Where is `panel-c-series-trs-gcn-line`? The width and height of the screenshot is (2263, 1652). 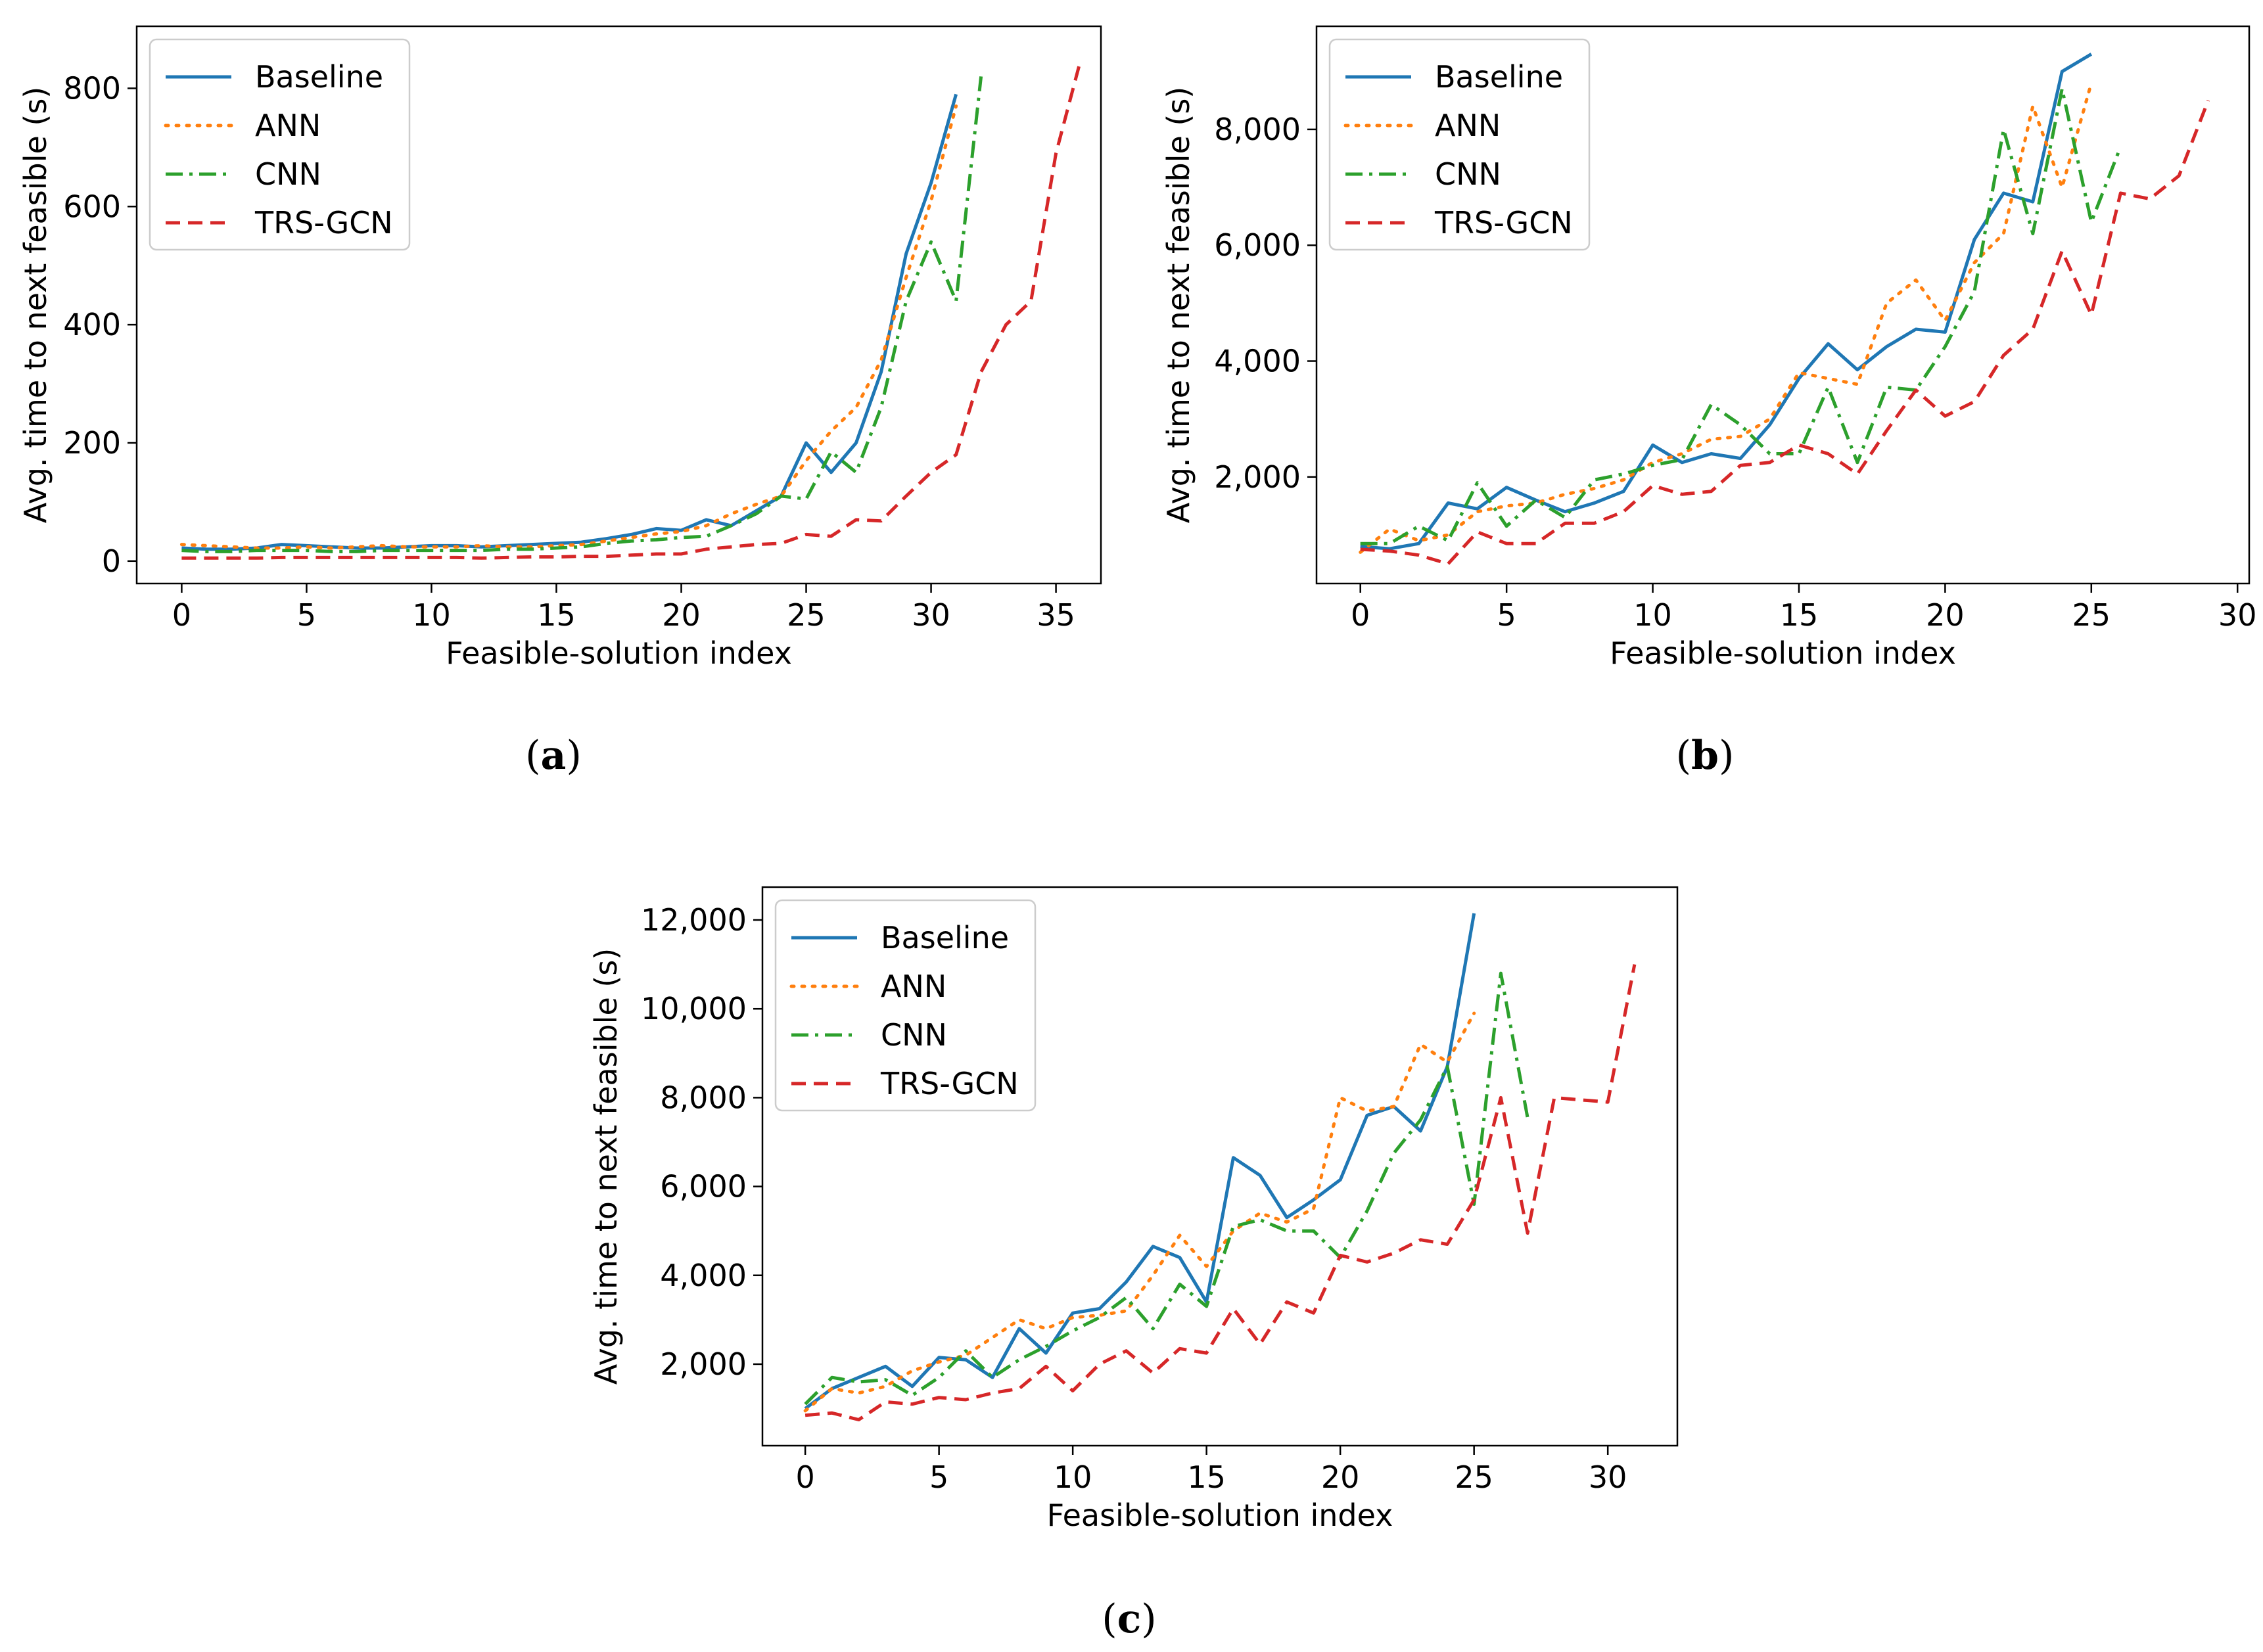
panel-c-series-trs-gcn-line is located at coordinates (1221, 1192).